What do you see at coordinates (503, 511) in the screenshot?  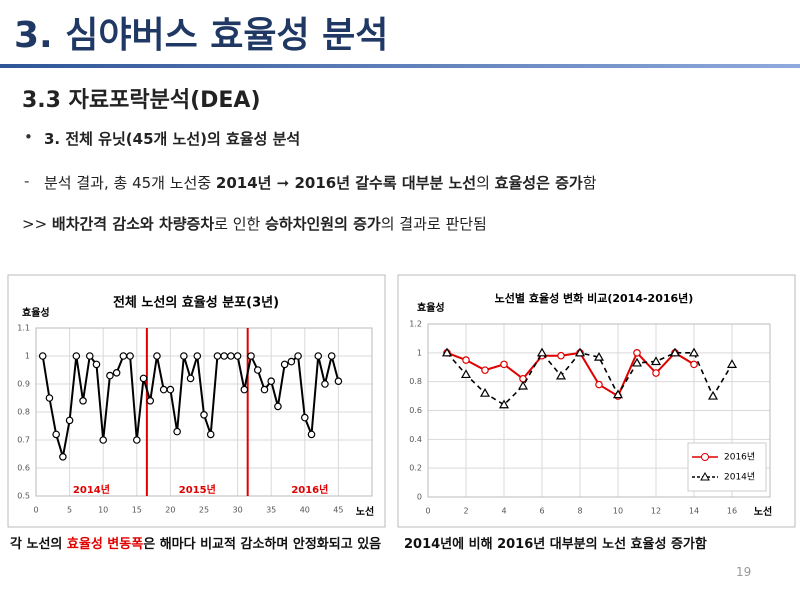 I see `x-tick-label: 4` at bounding box center [503, 511].